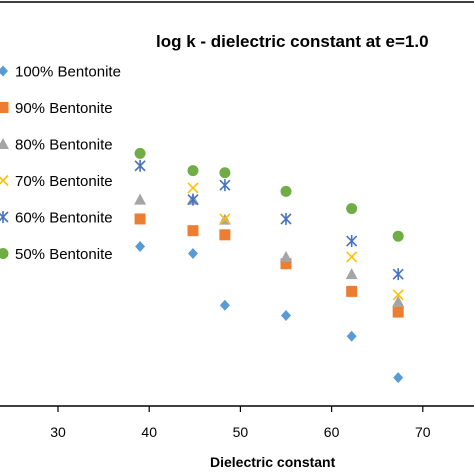  I want to click on x-tick-label-30: 30, so click(58, 432).